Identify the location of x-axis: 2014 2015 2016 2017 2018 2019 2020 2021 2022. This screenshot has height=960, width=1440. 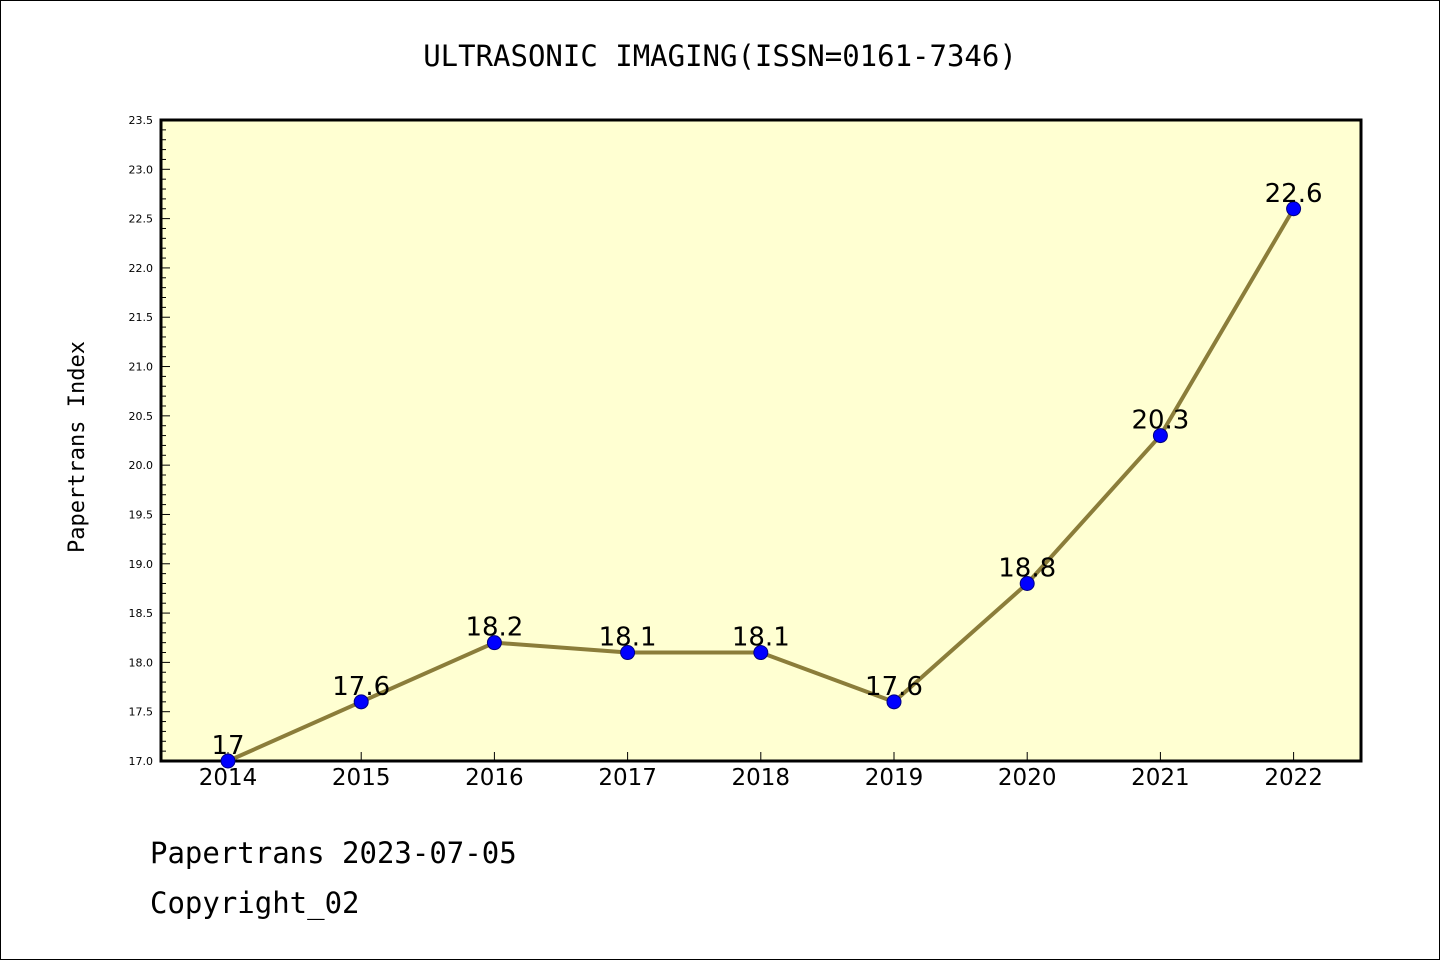
(761, 771).